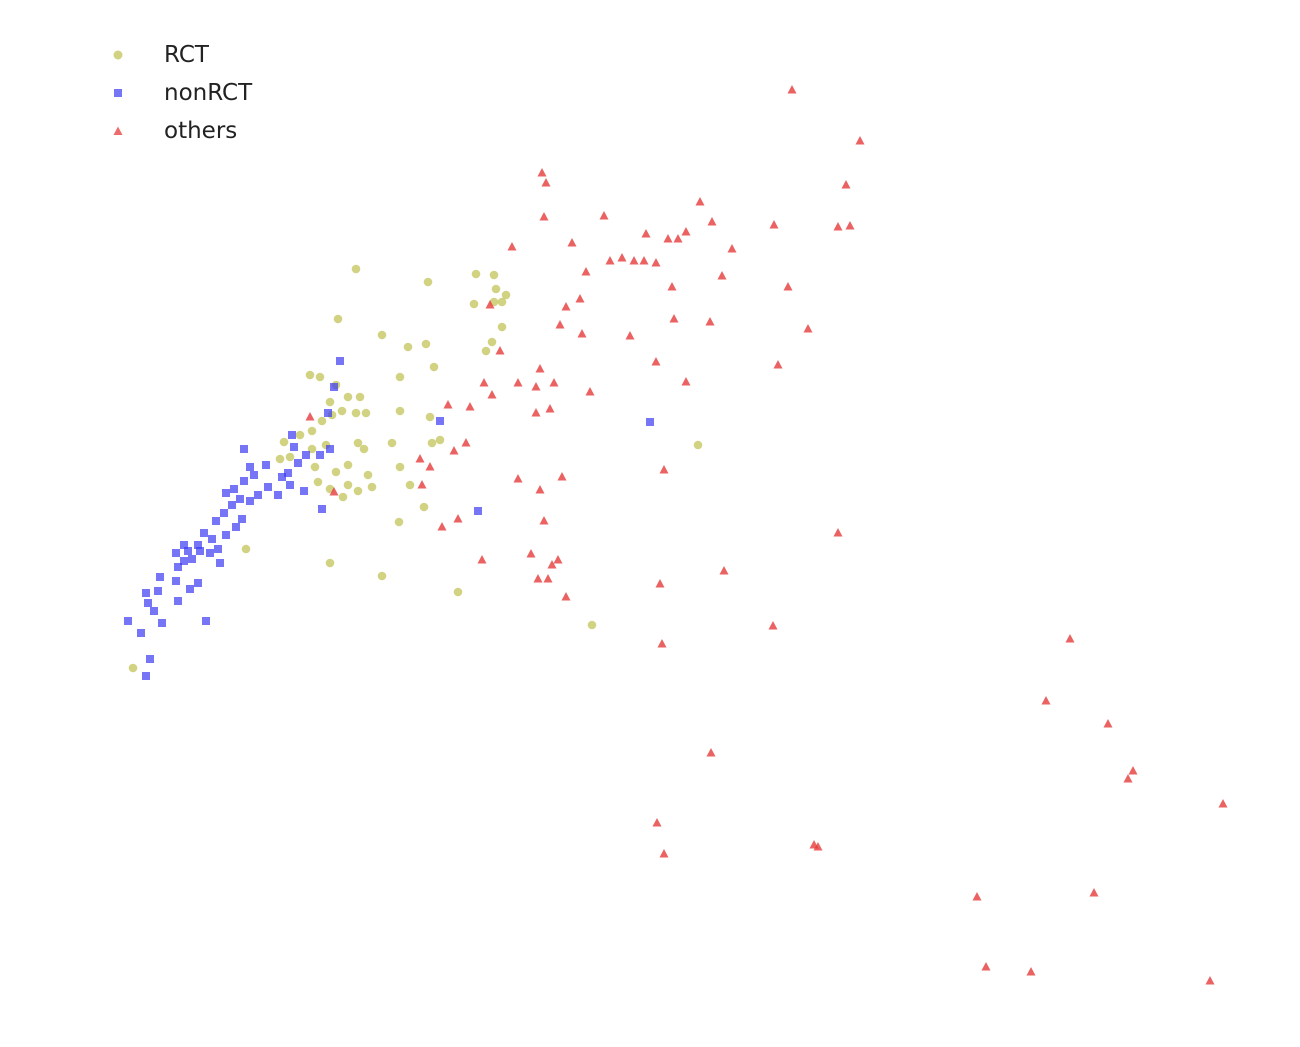 This screenshot has width=1300, height=1047. What do you see at coordinates (186, 55) in the screenshot?
I see `legend-label-rct: RCT` at bounding box center [186, 55].